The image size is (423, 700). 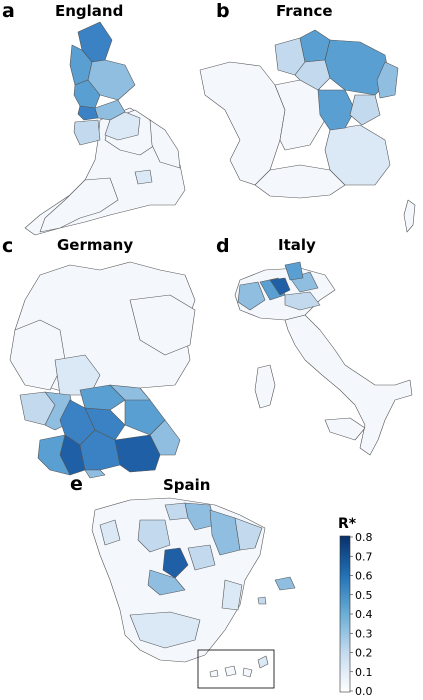 I want to click on colorbar-ticks: 0.8 0.7 0.6 0.5 0.4 0.3 0.2 0.1 0.0, so click(x=361, y=614).